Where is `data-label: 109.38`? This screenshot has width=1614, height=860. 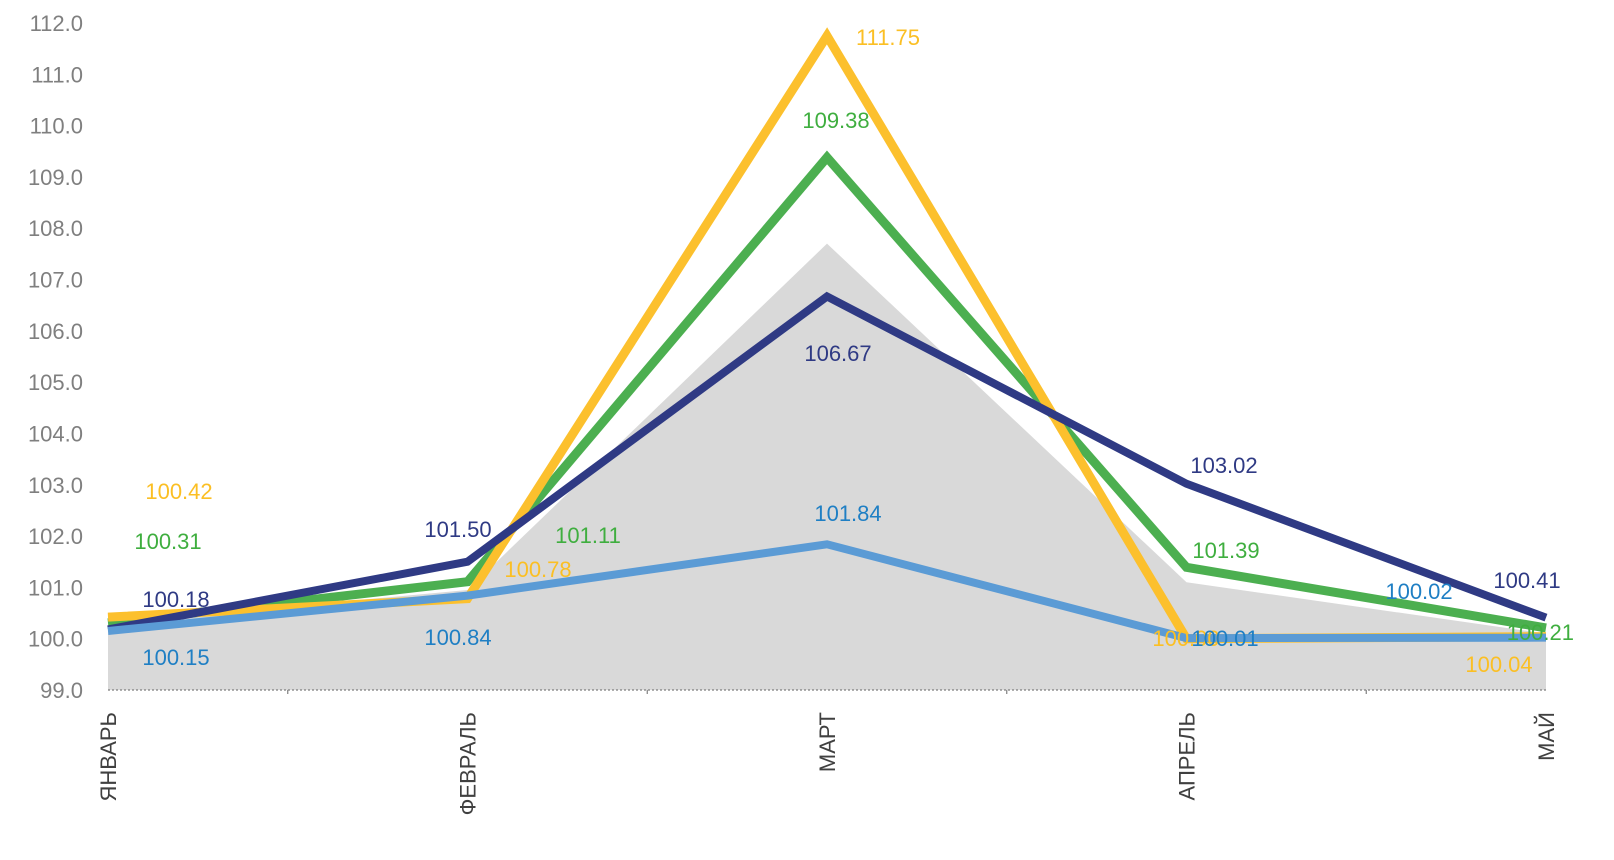 data-label: 109.38 is located at coordinates (835, 120).